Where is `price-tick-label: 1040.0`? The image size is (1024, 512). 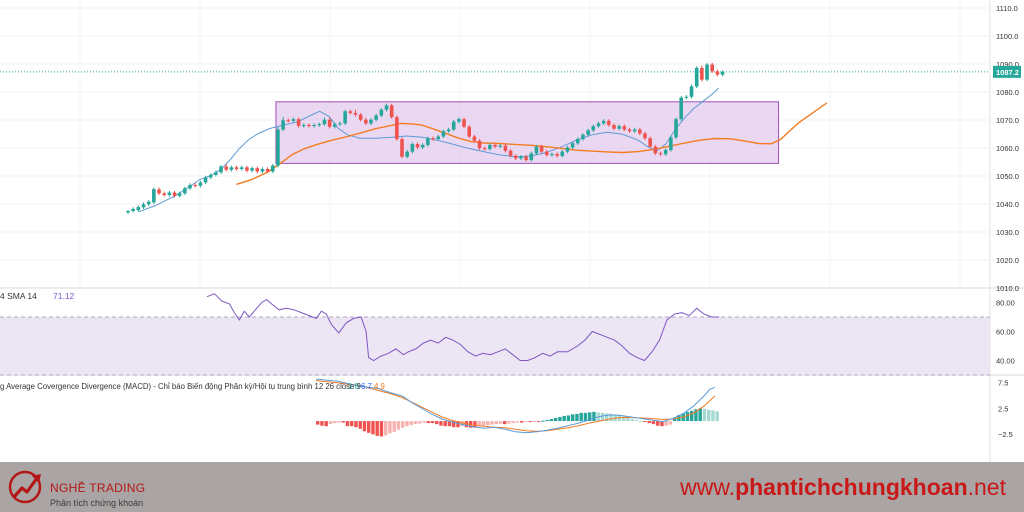 price-tick-label: 1040.0 is located at coordinates (1007, 204).